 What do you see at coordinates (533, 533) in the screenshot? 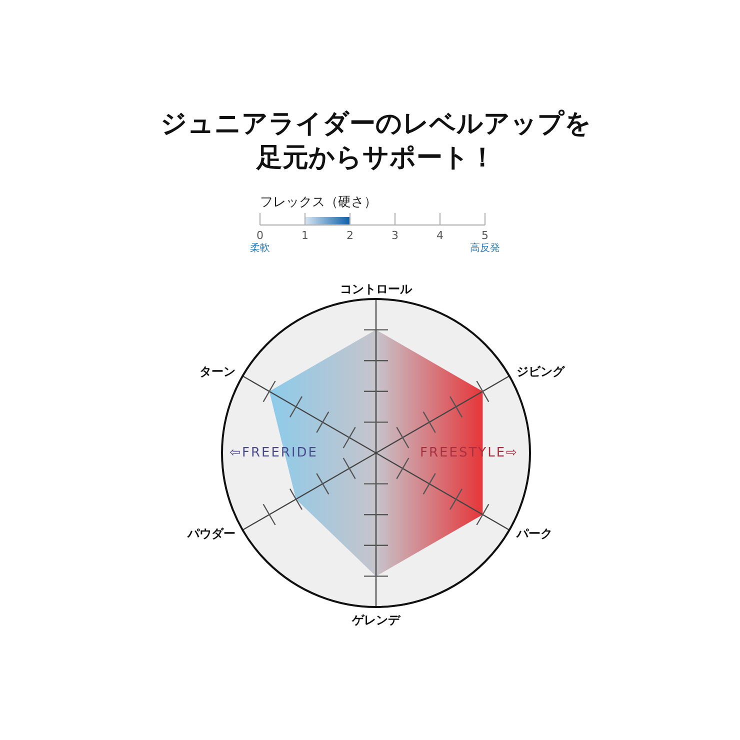
I see `spoke-label: パーク` at bounding box center [533, 533].